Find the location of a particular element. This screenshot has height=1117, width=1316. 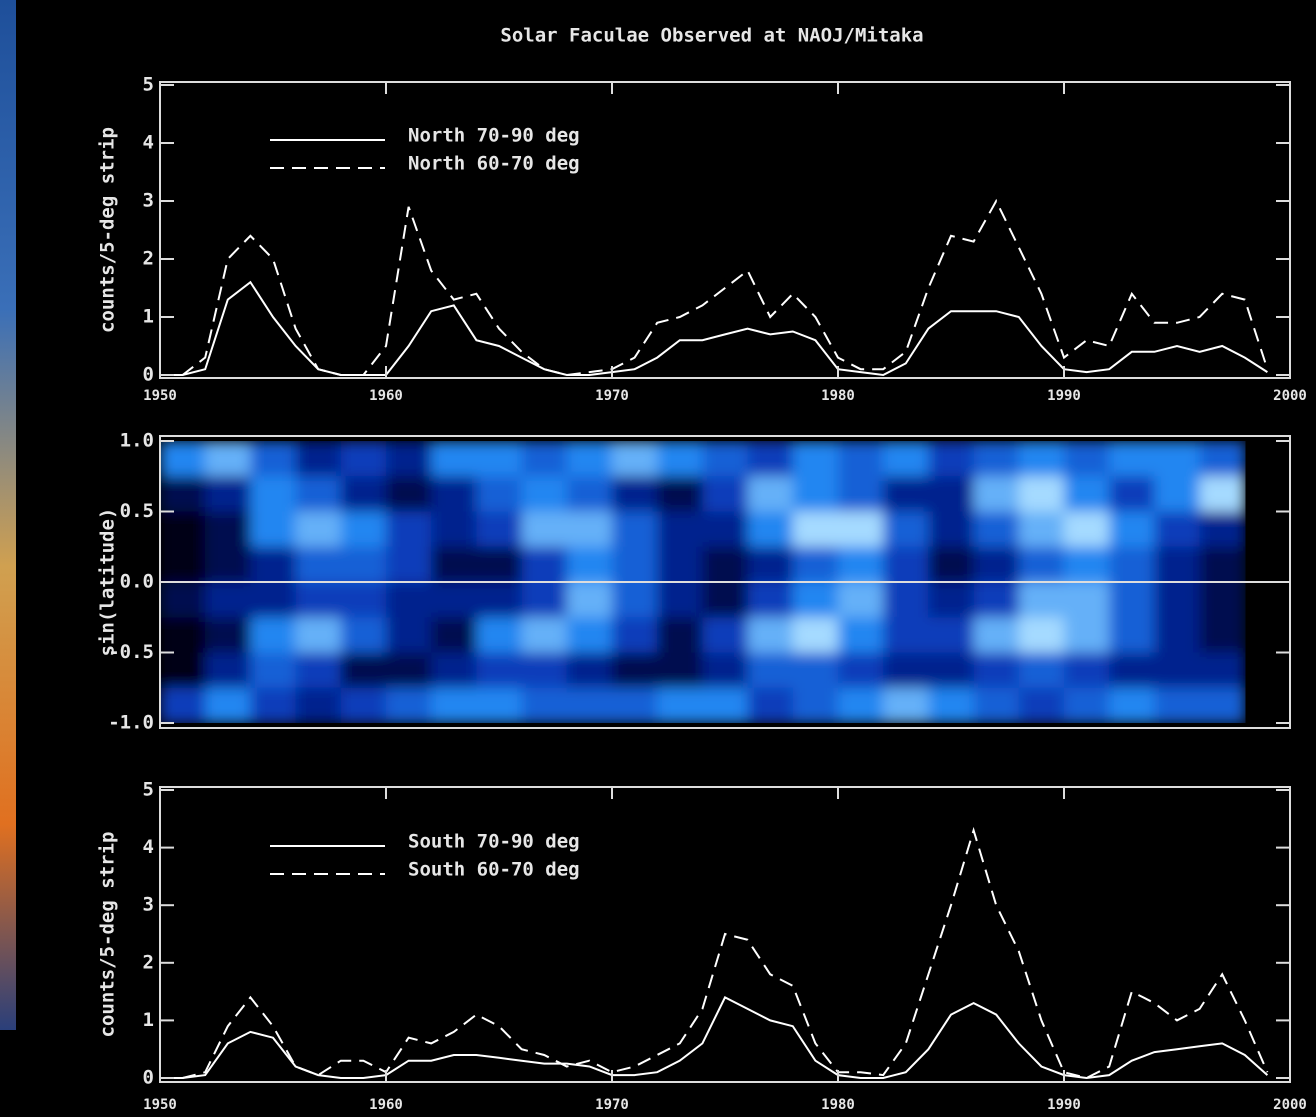

y-tick-label: 0.5 is located at coordinates (137, 511).